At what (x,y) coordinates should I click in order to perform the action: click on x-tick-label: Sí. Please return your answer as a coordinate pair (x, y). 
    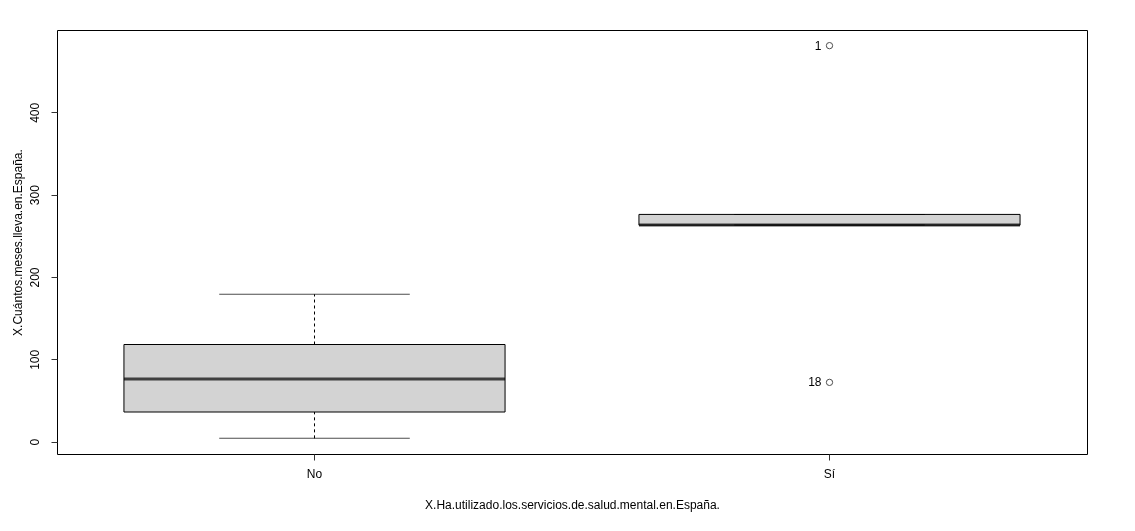
    Looking at the image, I should click on (829, 473).